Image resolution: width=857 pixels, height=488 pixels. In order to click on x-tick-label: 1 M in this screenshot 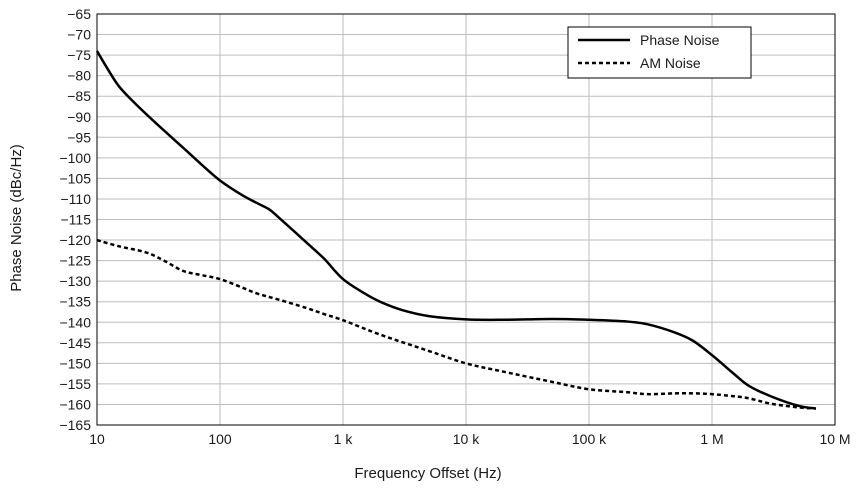, I will do `click(711, 439)`.